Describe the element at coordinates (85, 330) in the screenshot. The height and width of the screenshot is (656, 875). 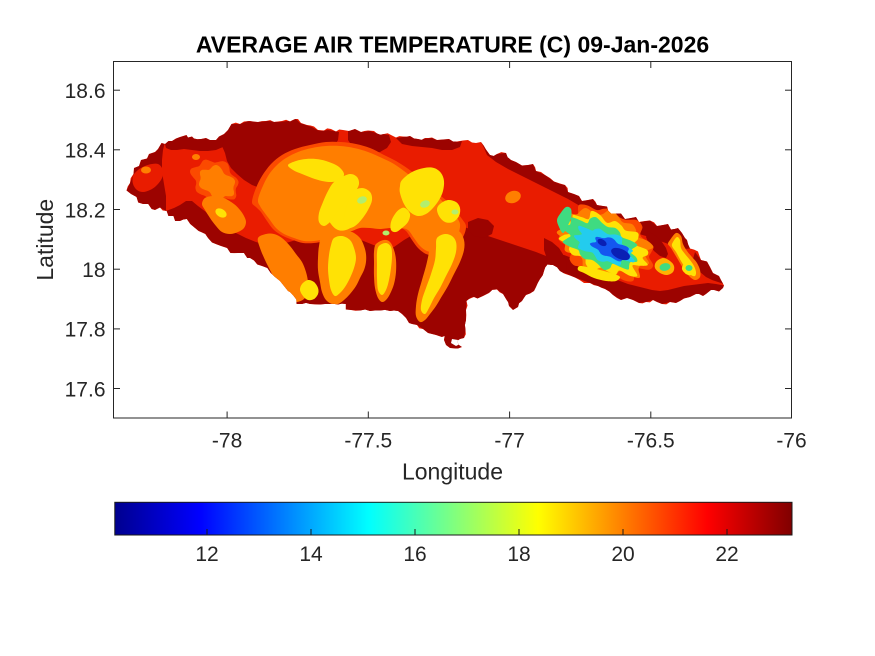
I see `svg-text: 17.8` at that location.